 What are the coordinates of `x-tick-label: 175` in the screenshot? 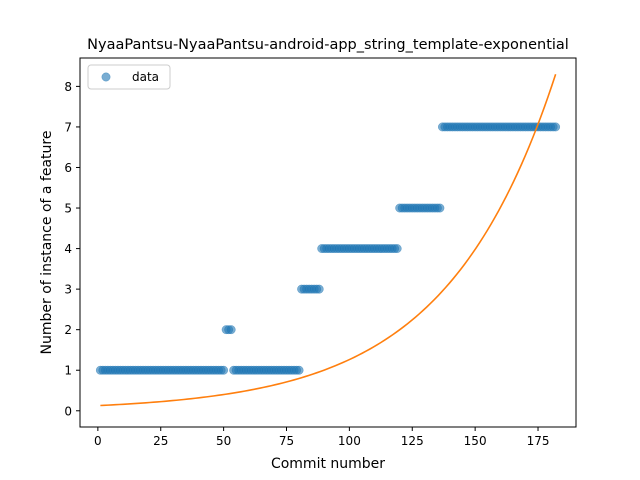 It's located at (538, 441).